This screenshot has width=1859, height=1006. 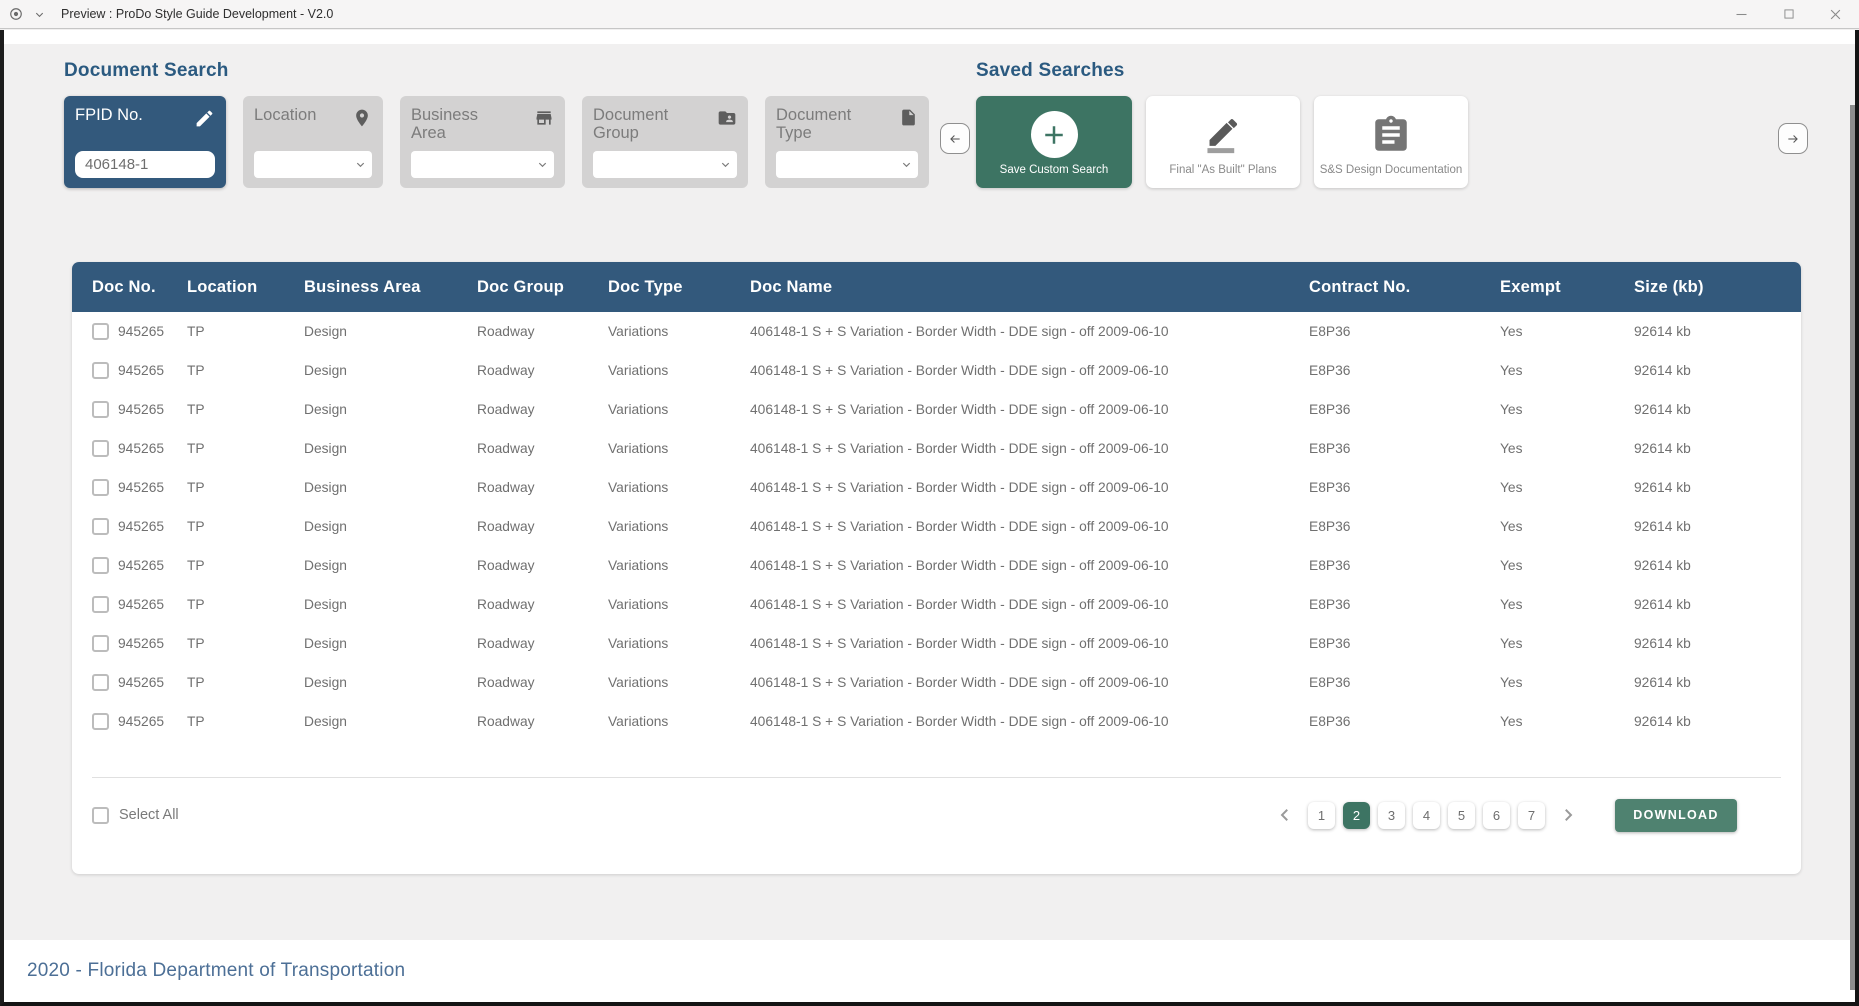 I want to click on document-type-select, so click(x=847, y=164).